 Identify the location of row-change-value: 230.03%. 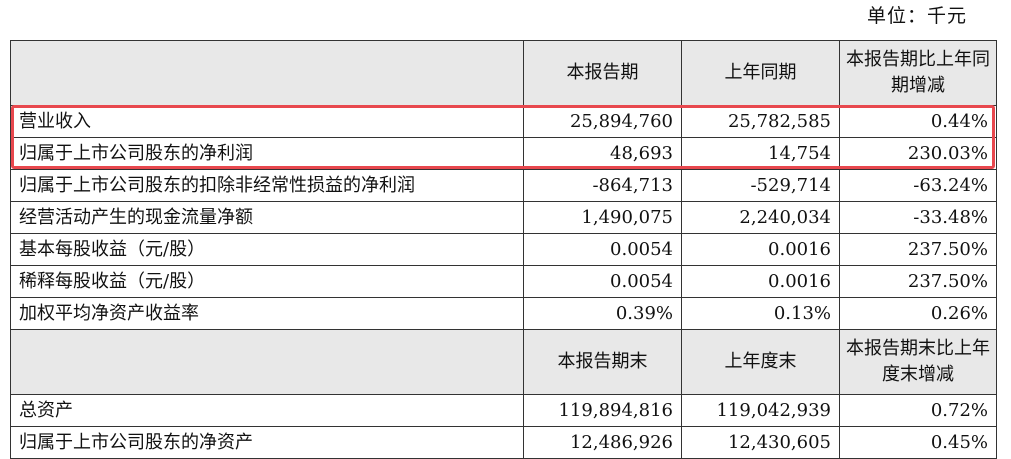
(918, 153).